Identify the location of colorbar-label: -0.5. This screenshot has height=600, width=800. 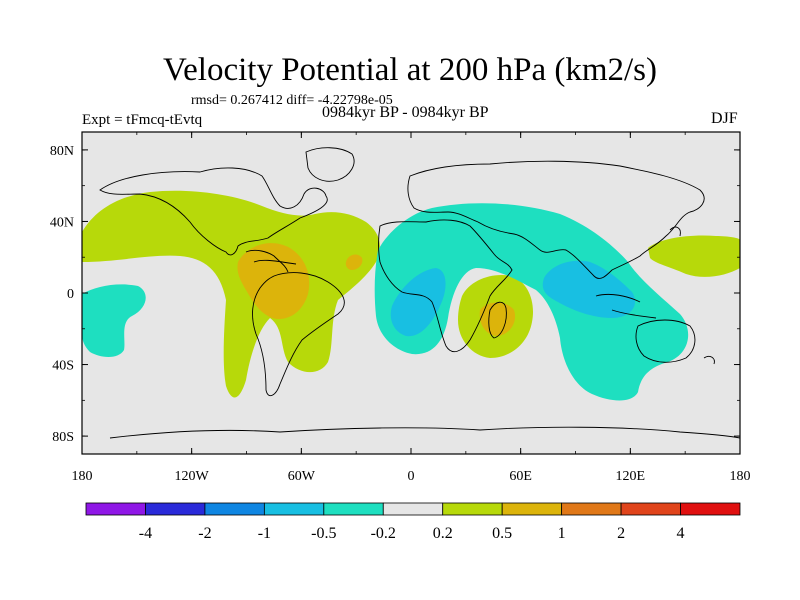
(323, 533).